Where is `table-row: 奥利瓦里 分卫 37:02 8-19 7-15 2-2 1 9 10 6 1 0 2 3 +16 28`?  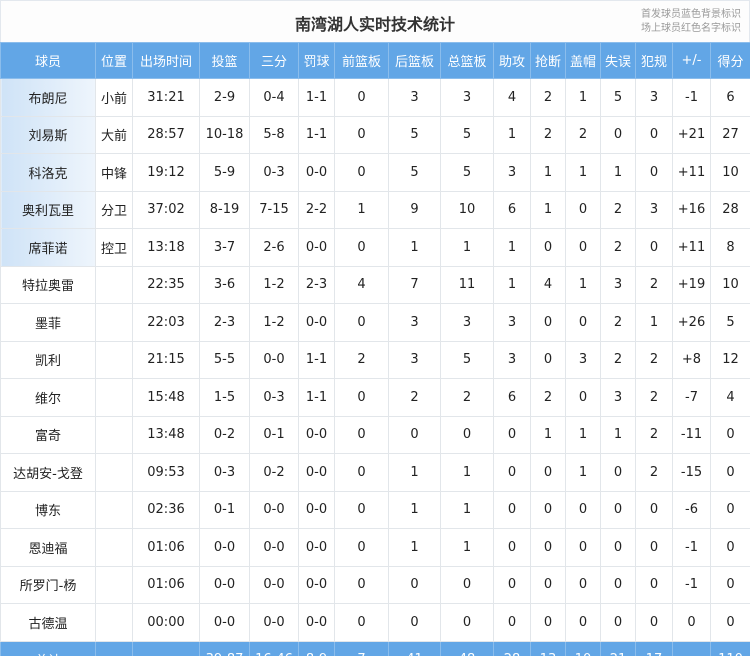 table-row: 奥利瓦里 分卫 37:02 8-19 7-15 2-2 1 9 10 6 1 0 2 3 +16 28 is located at coordinates (375, 209).